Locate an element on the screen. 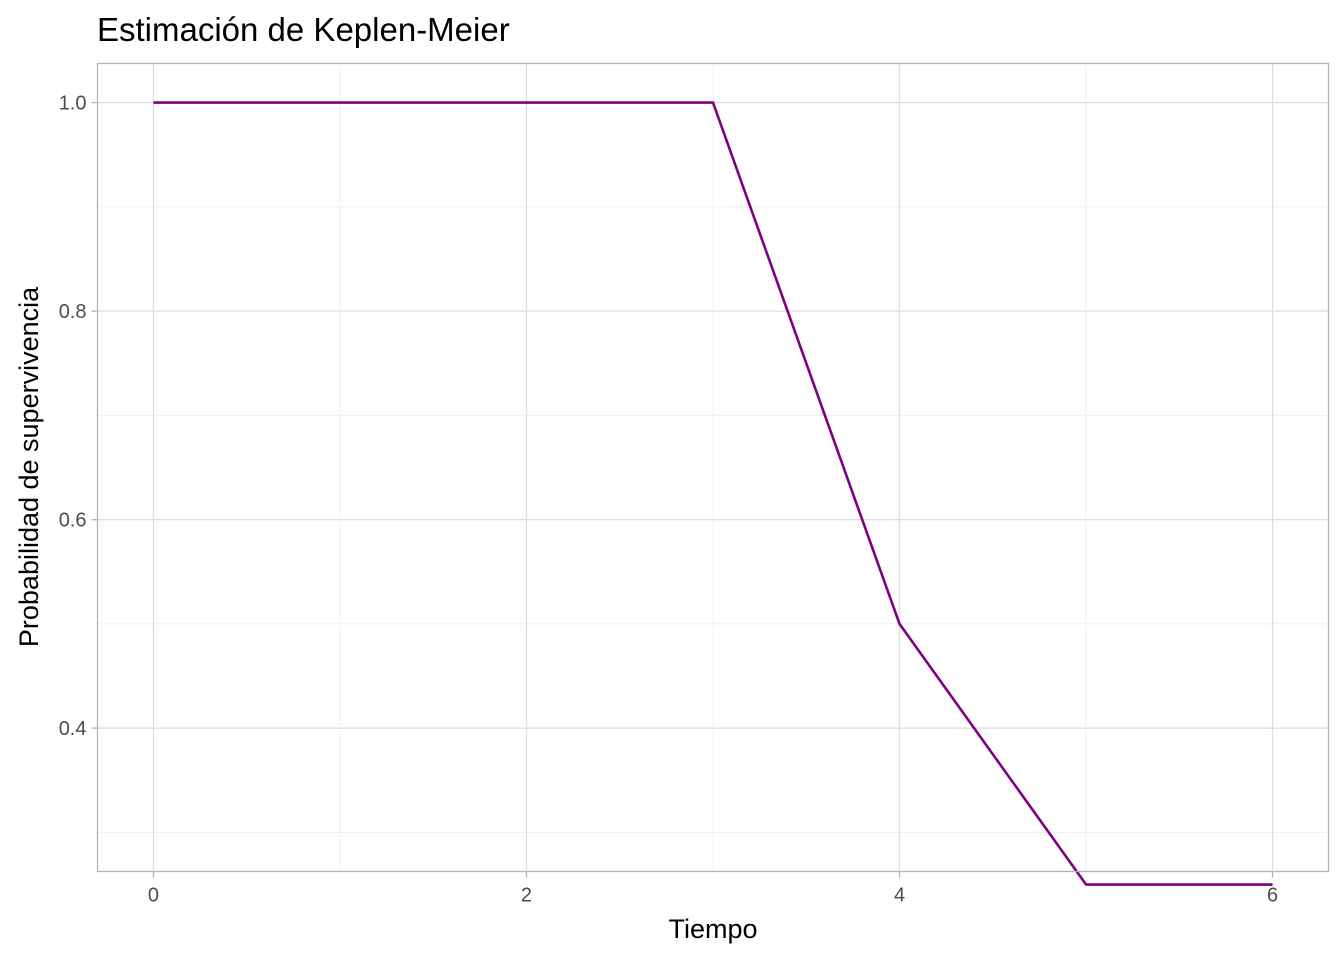 Image resolution: width=1344 pixels, height=960 pixels. y-axis: 0.4 0.6 0.8 1.0 is located at coordinates (78, 416).